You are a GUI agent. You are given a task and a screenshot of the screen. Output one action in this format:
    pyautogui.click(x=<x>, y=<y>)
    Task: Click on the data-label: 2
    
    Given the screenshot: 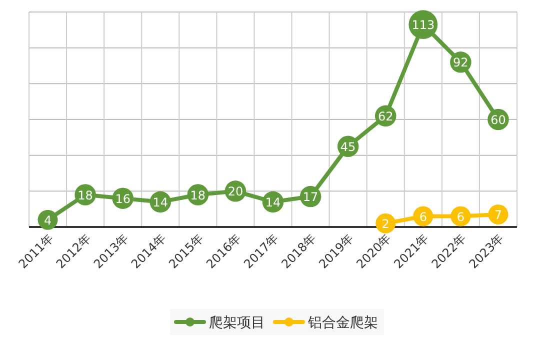 What is the action you would take?
    pyautogui.click(x=386, y=223)
    